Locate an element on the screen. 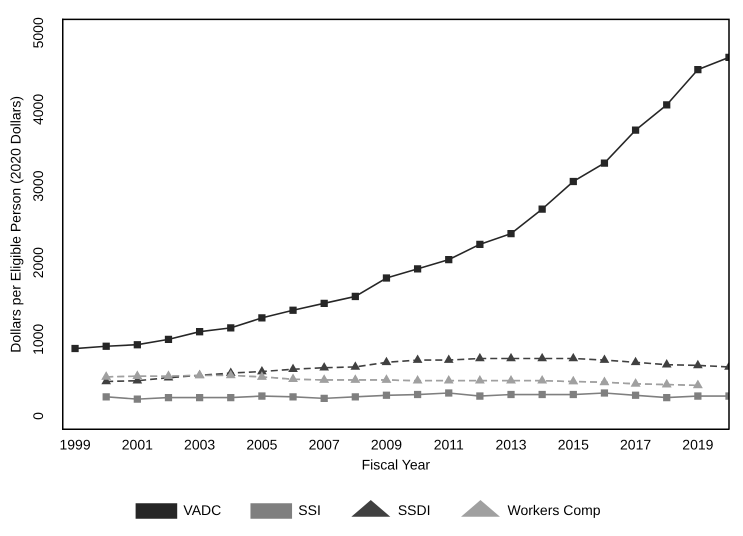 The width and height of the screenshot is (743, 536). x-tick-label: 2013 is located at coordinates (511, 444).